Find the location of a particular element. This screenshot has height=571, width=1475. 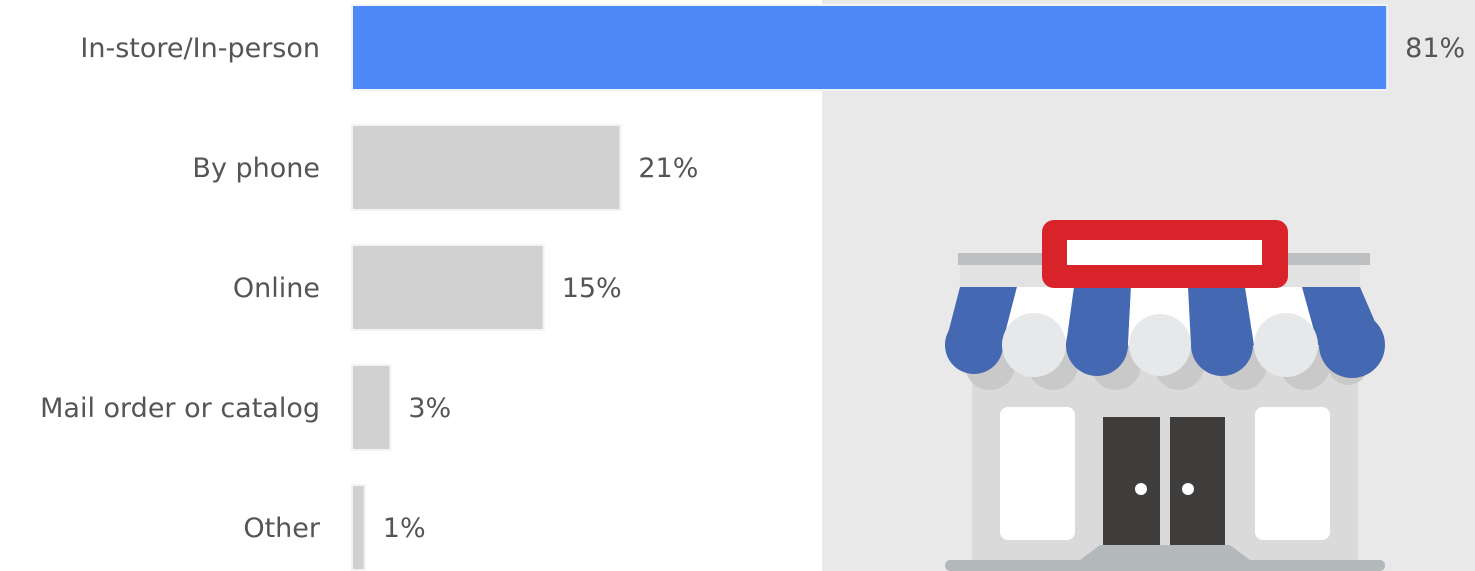

value-label: 3% is located at coordinates (429, 408).